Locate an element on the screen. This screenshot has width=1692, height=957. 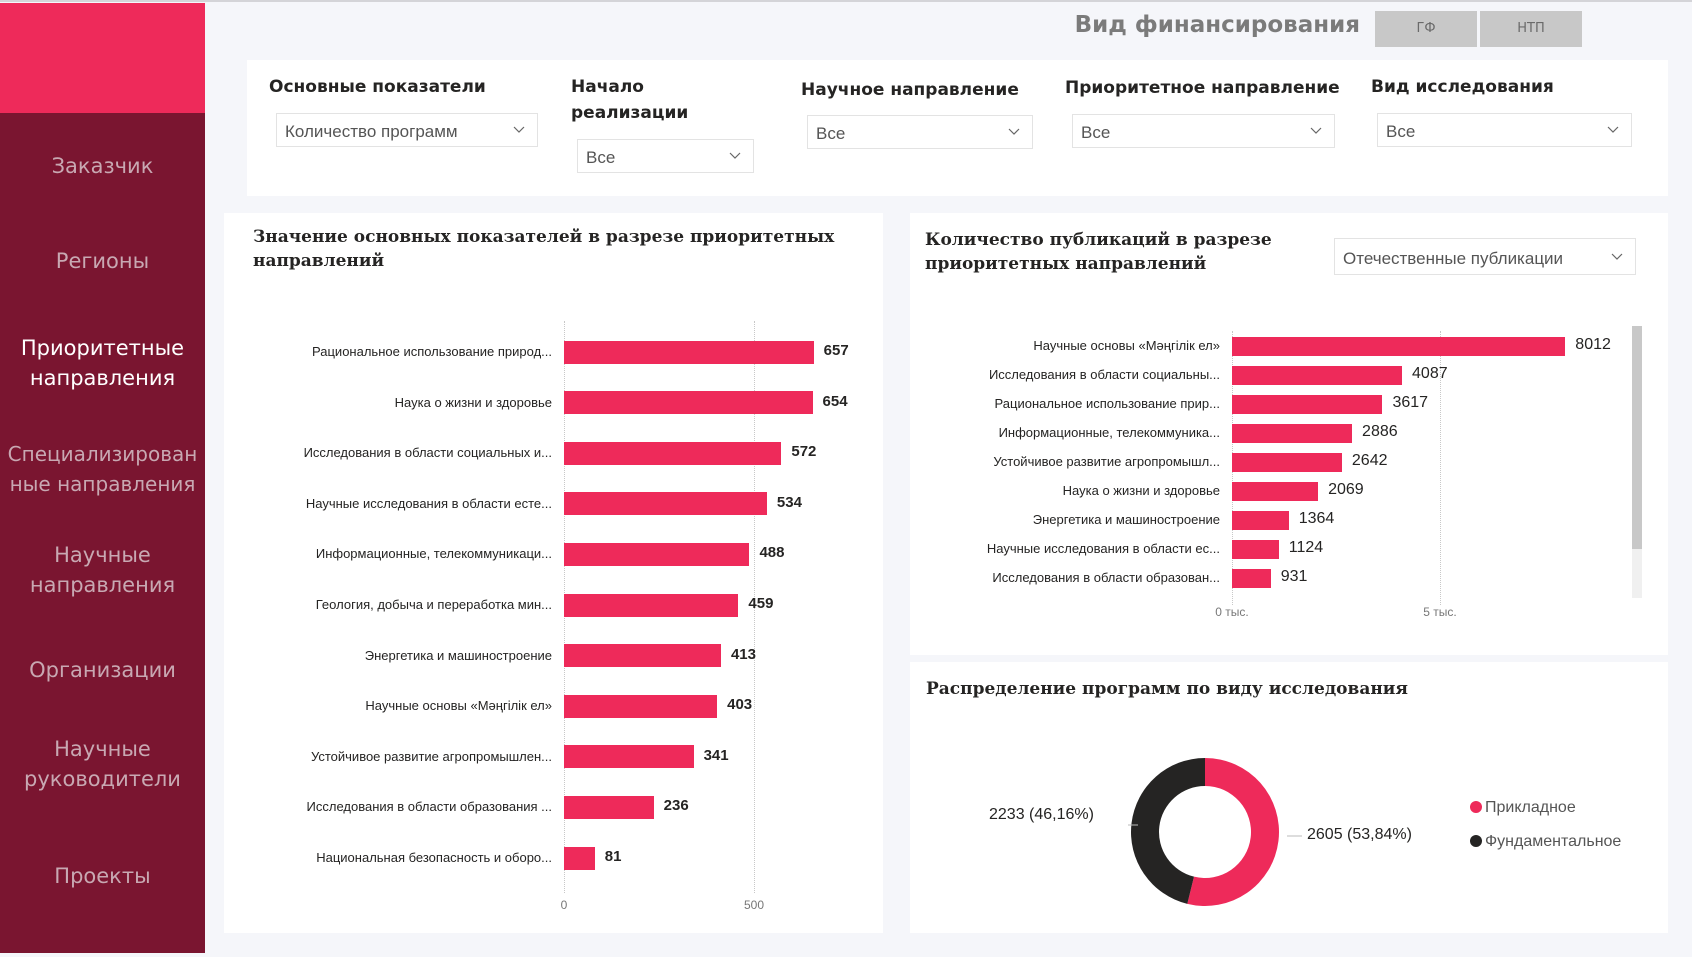
value-label: 1364 is located at coordinates (1316, 518).